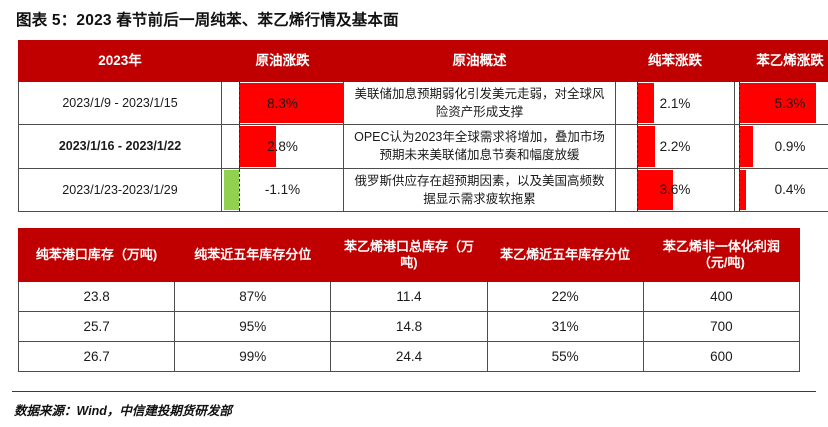 This screenshot has height=427, width=828. I want to click on table-header-row: 2023年 原油涨跌 原油概述 纯苯涨跌 苯乙烯涨跌, so click(423, 61).